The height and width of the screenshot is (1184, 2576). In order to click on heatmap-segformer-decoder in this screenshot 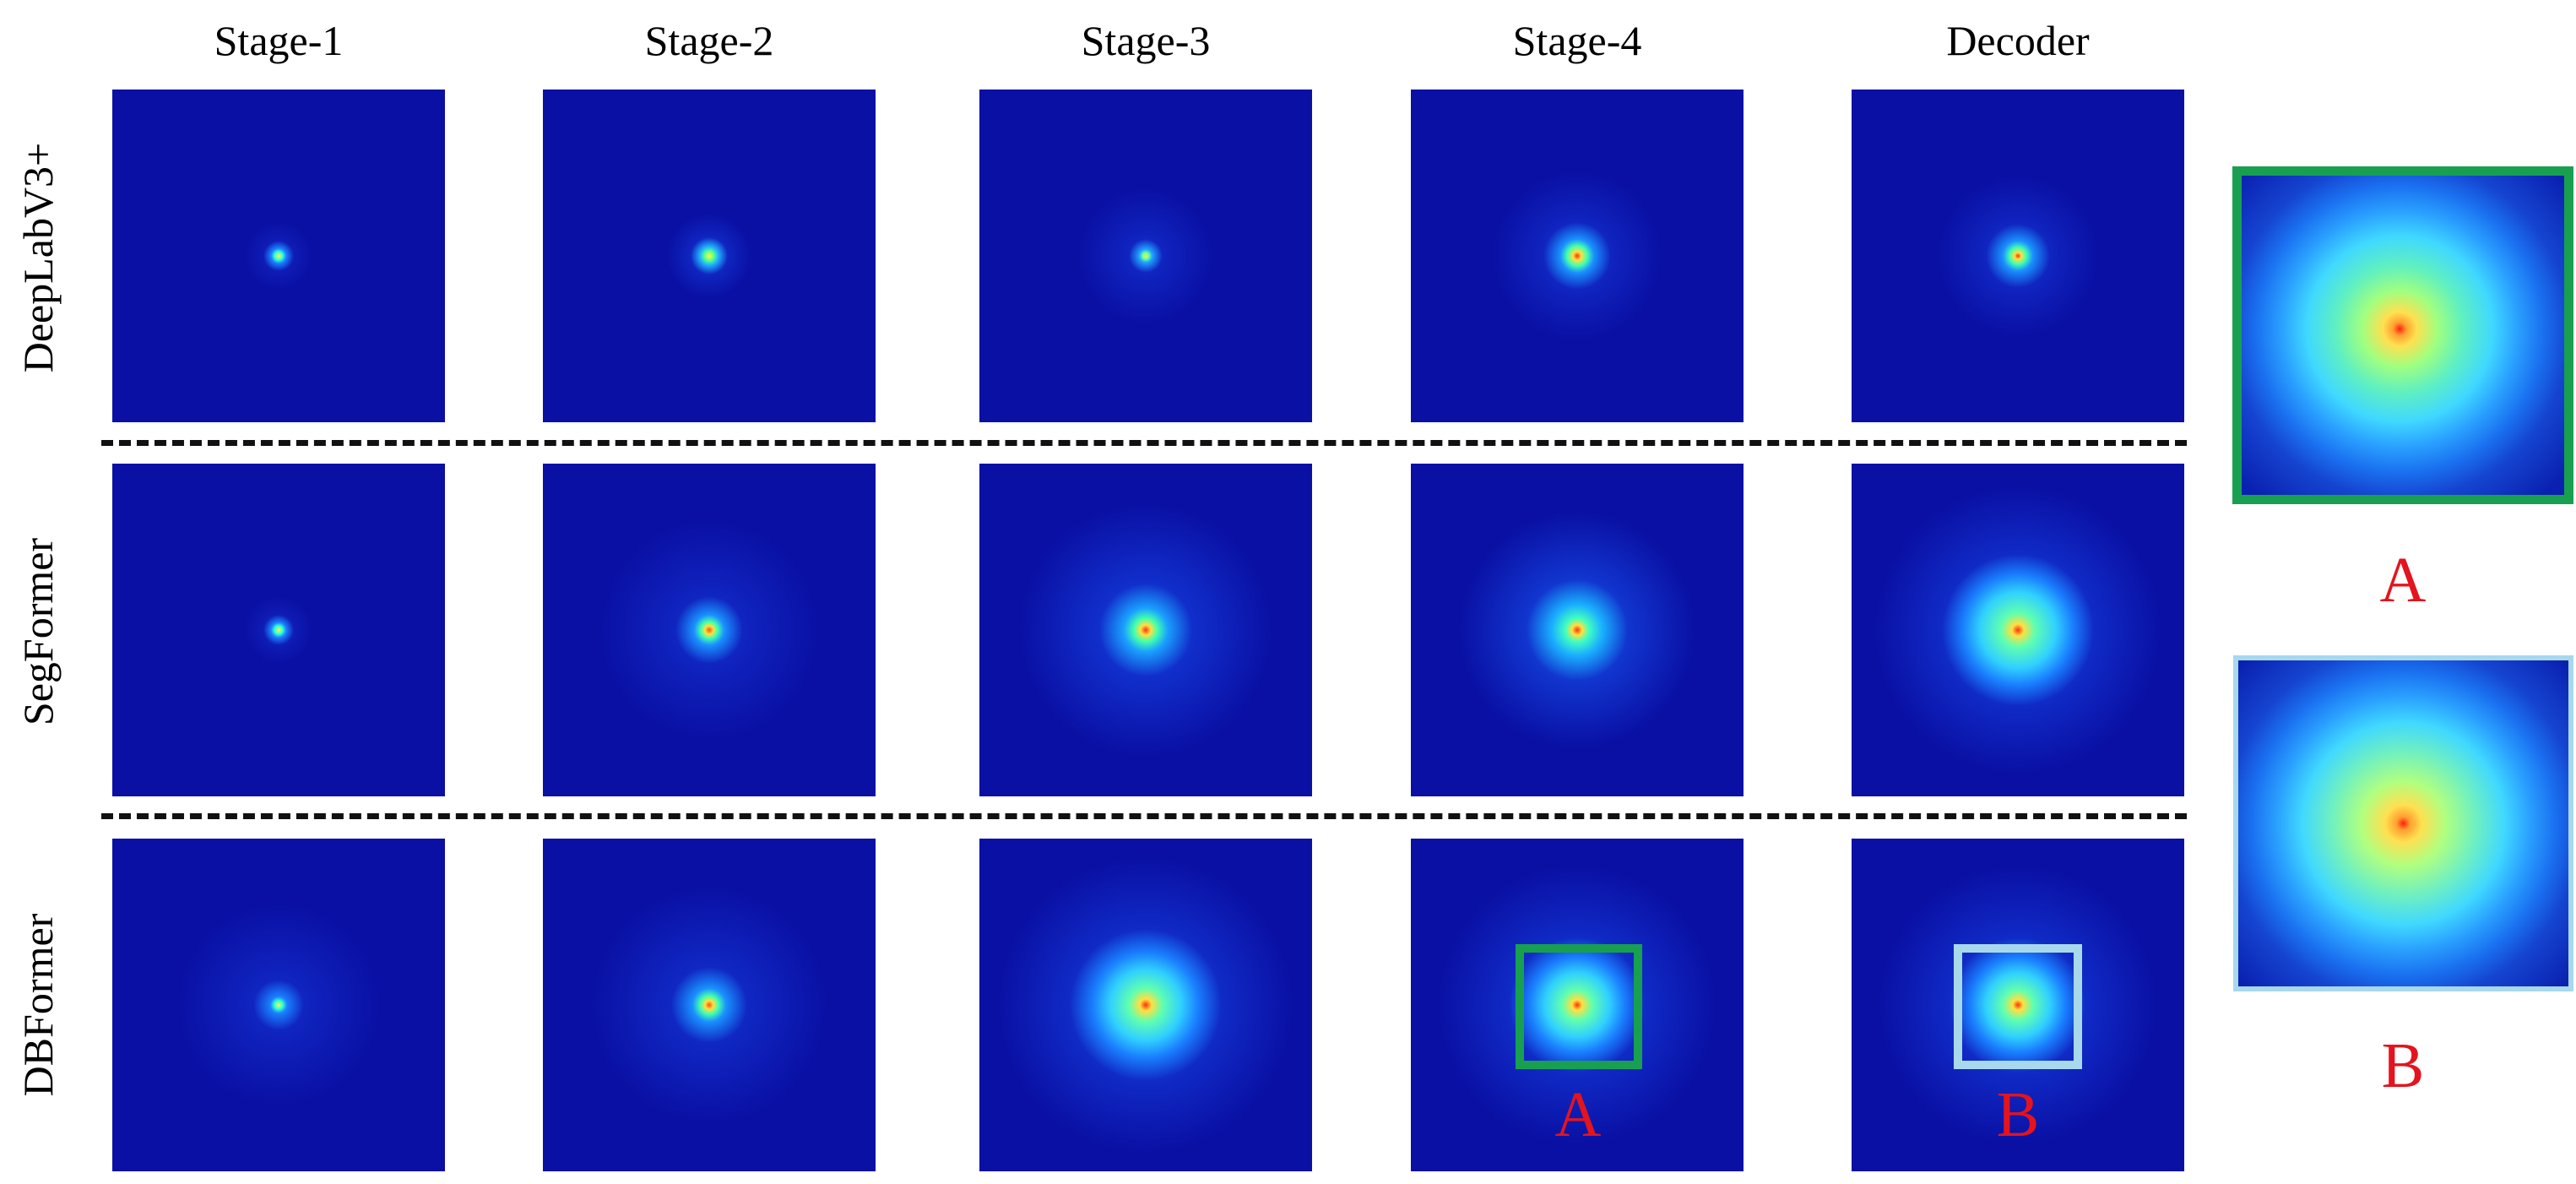, I will do `click(2018, 630)`.